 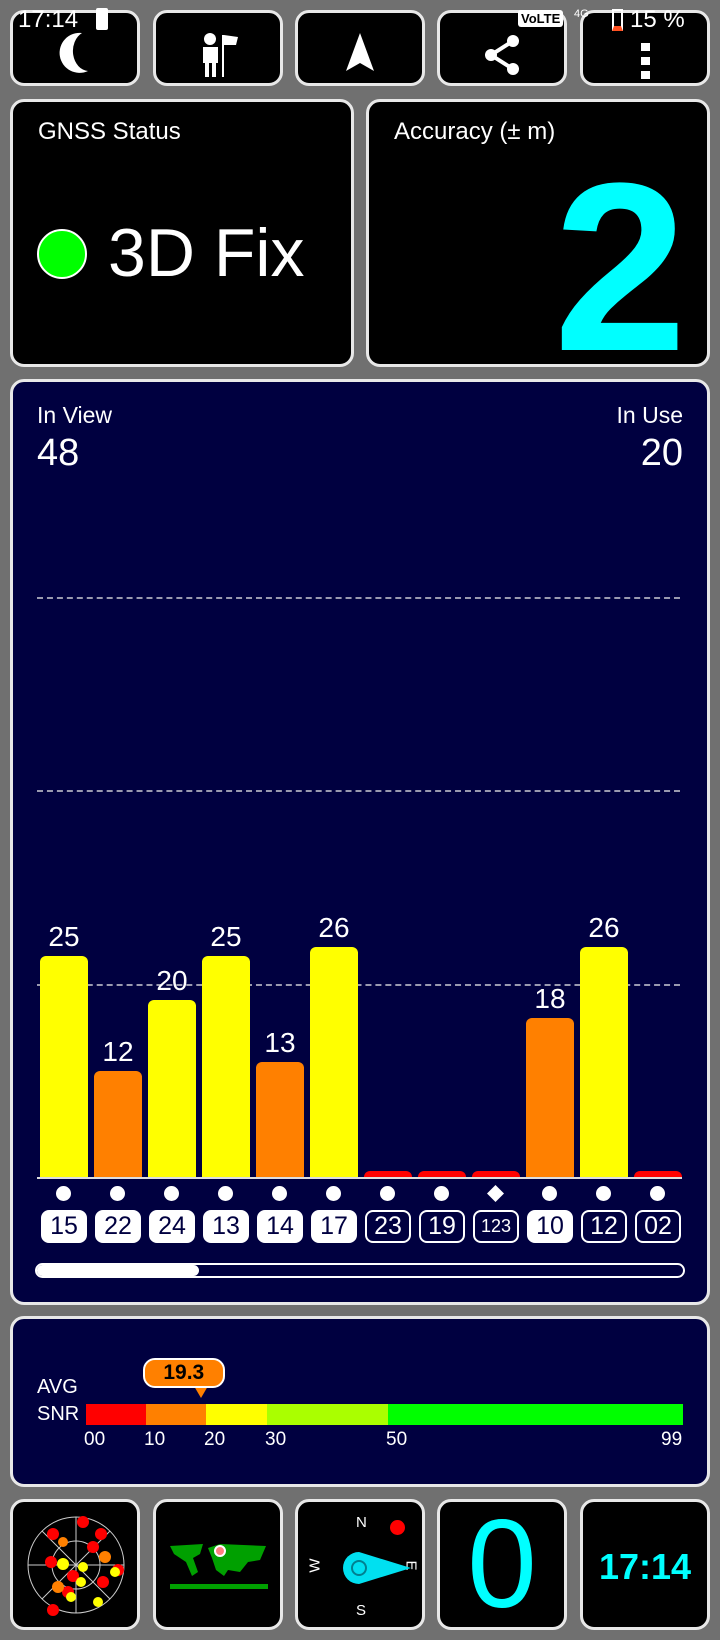 I want to click on compass-w: W, so click(x=315, y=1565).